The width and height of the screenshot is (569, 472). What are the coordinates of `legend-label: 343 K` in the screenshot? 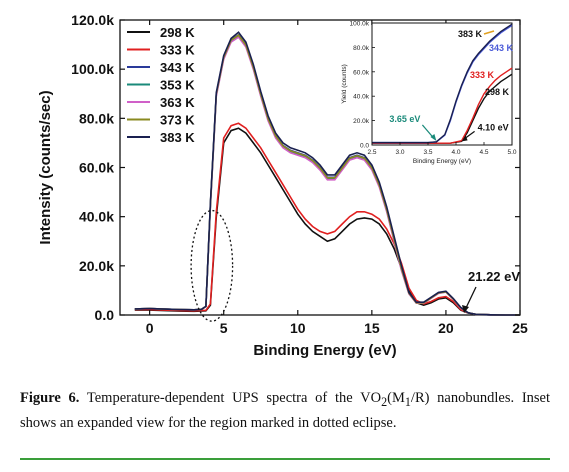 It's located at (177, 67).